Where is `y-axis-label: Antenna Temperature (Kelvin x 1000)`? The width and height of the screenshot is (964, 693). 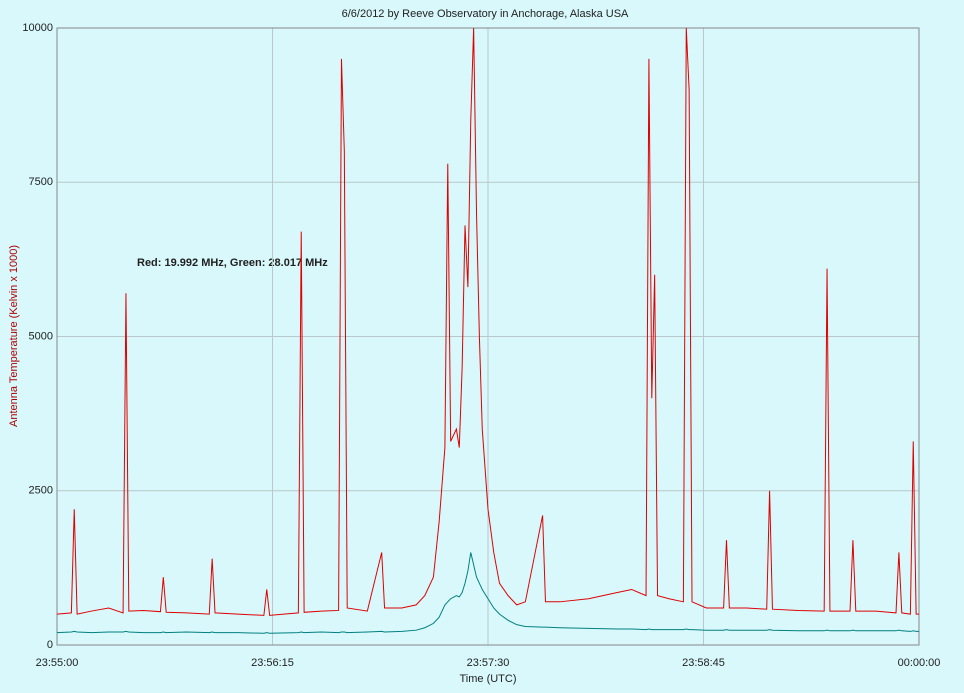
y-axis-label: Antenna Temperature (Kelvin x 1000) is located at coordinates (14, 336).